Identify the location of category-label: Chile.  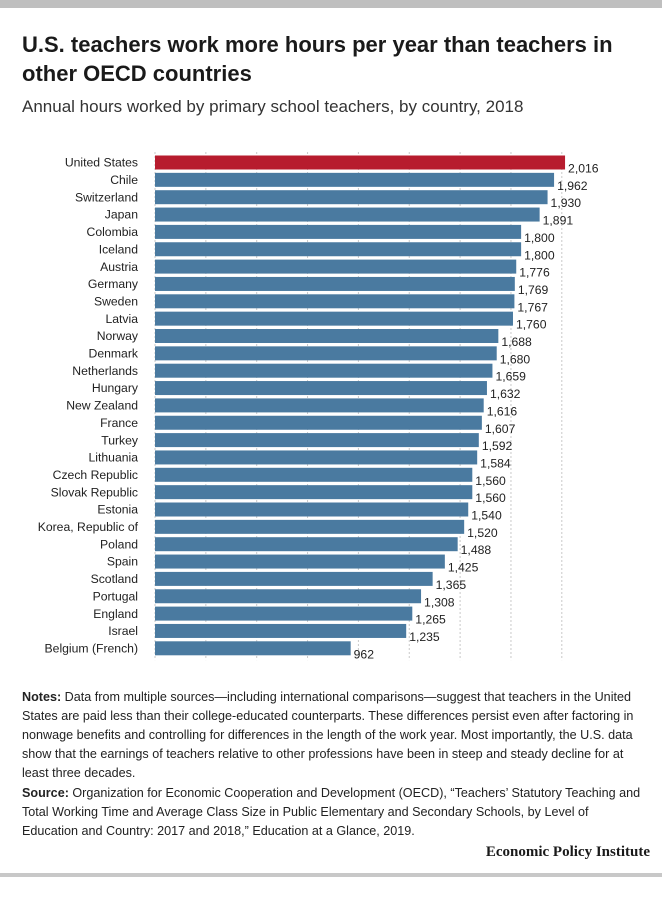
(124, 180).